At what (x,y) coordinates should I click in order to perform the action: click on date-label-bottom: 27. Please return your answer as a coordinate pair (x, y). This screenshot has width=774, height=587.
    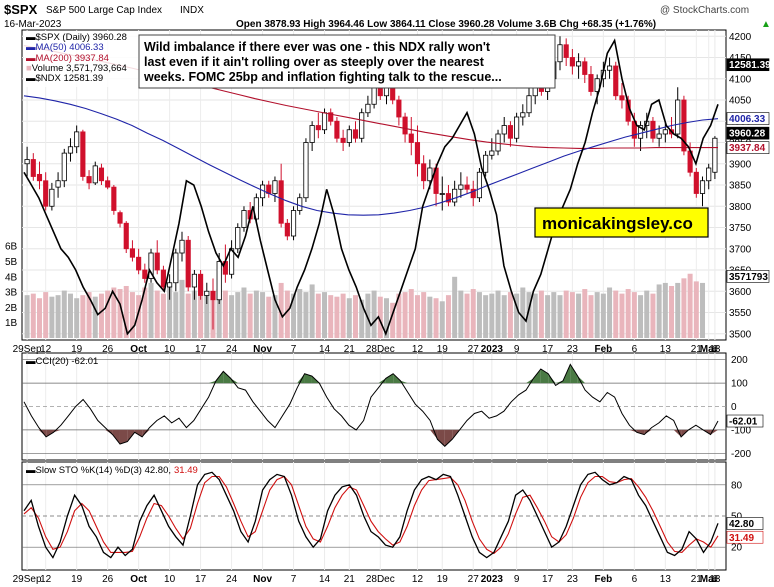
    Looking at the image, I should click on (474, 579).